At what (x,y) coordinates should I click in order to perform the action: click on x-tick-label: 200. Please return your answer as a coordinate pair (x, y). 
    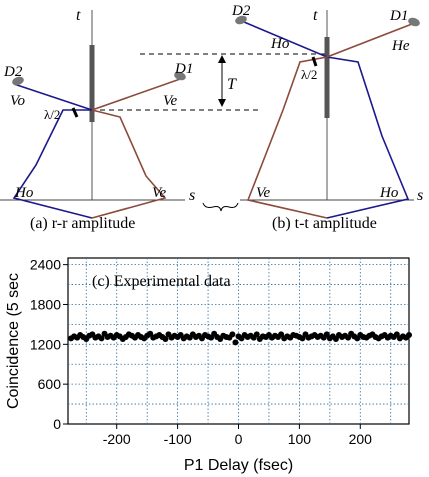
    Looking at the image, I should click on (361, 439).